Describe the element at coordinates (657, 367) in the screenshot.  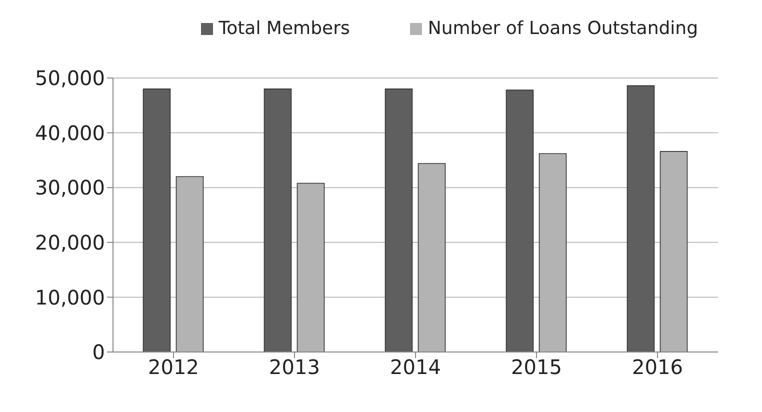
I see `x-tick-label: 2016` at that location.